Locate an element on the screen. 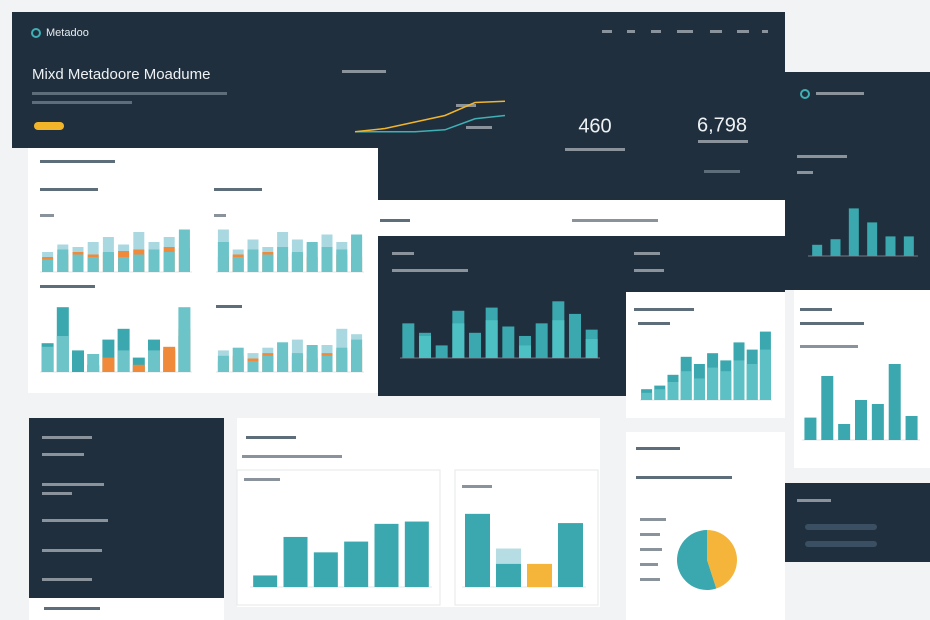 The image size is (930, 620). subtitle is located at coordinates (82, 102).